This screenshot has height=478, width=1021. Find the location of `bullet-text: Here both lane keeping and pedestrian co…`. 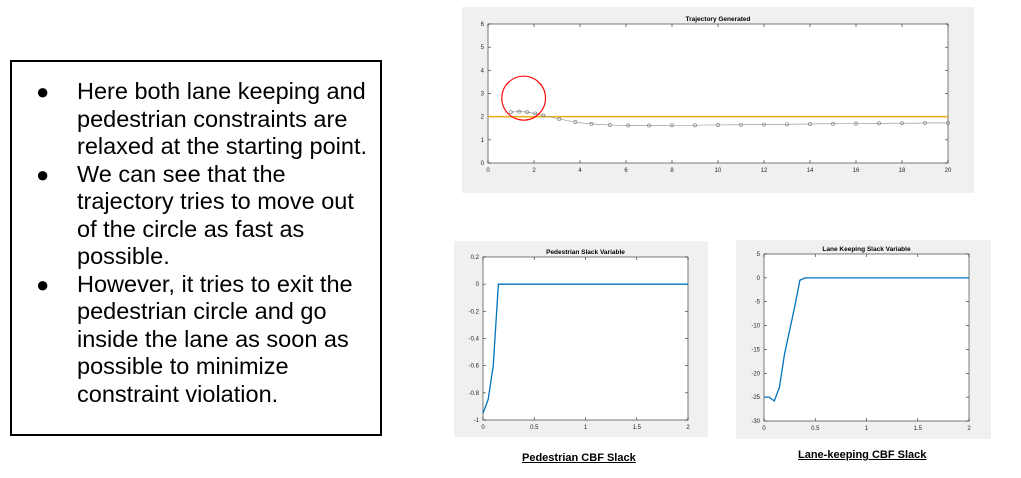

bullet-text: Here both lane keeping and pedestrian co… is located at coordinates (222, 118).